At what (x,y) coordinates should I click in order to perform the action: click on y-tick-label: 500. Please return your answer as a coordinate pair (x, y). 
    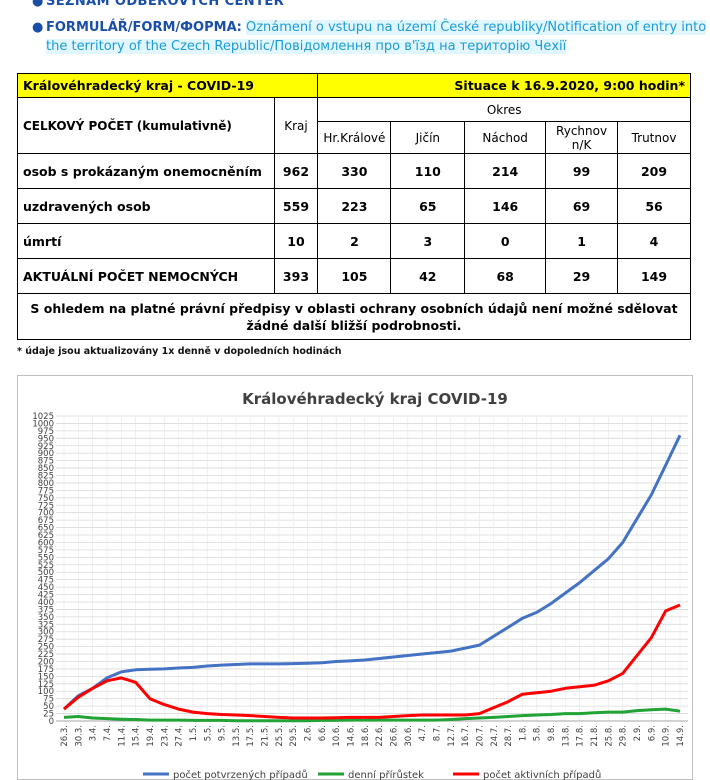
    Looking at the image, I should click on (46, 573).